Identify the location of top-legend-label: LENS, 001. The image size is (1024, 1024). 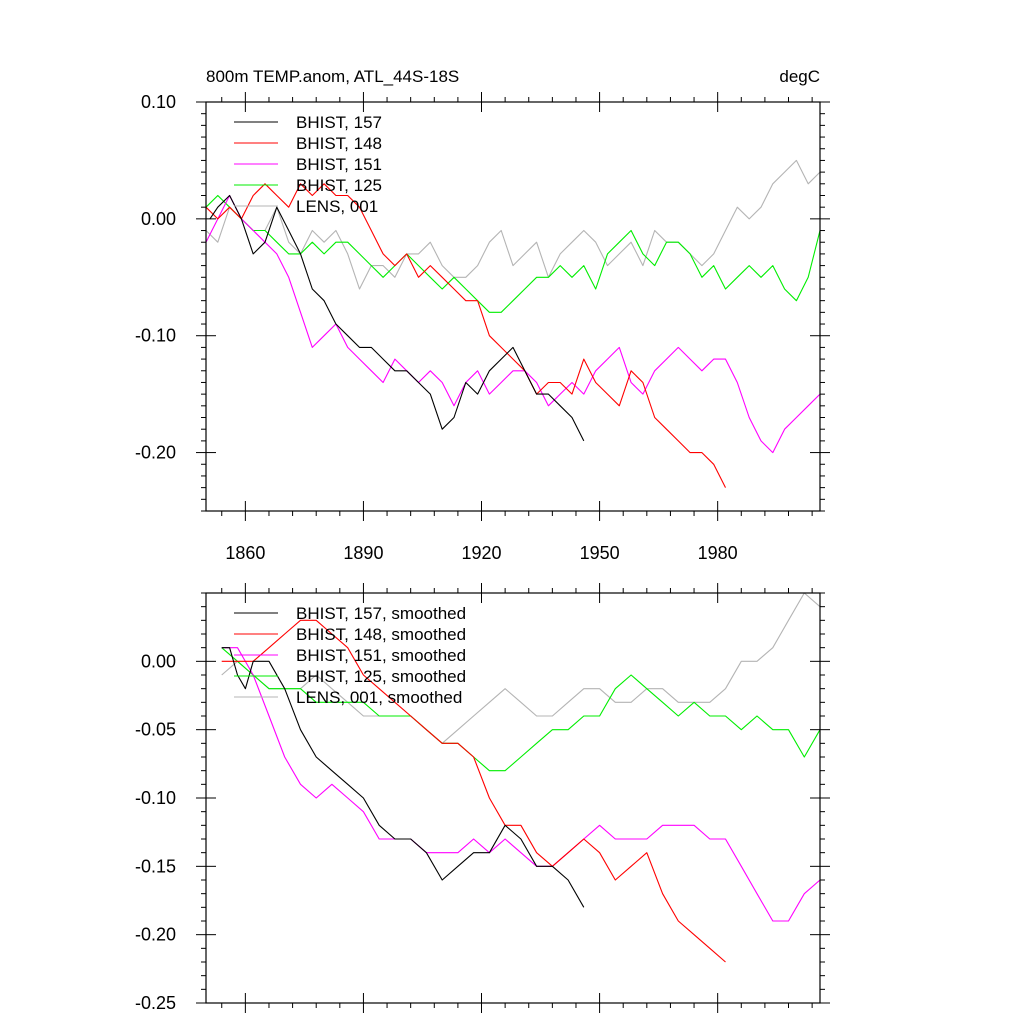
(337, 206).